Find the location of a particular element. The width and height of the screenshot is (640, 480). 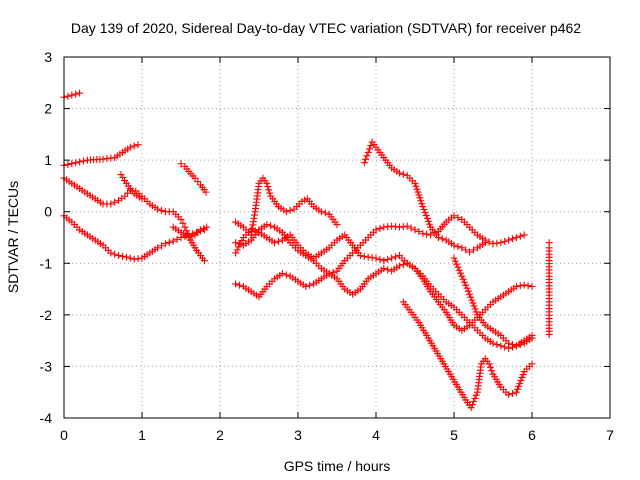

x-tick-label: 3 is located at coordinates (298, 435).